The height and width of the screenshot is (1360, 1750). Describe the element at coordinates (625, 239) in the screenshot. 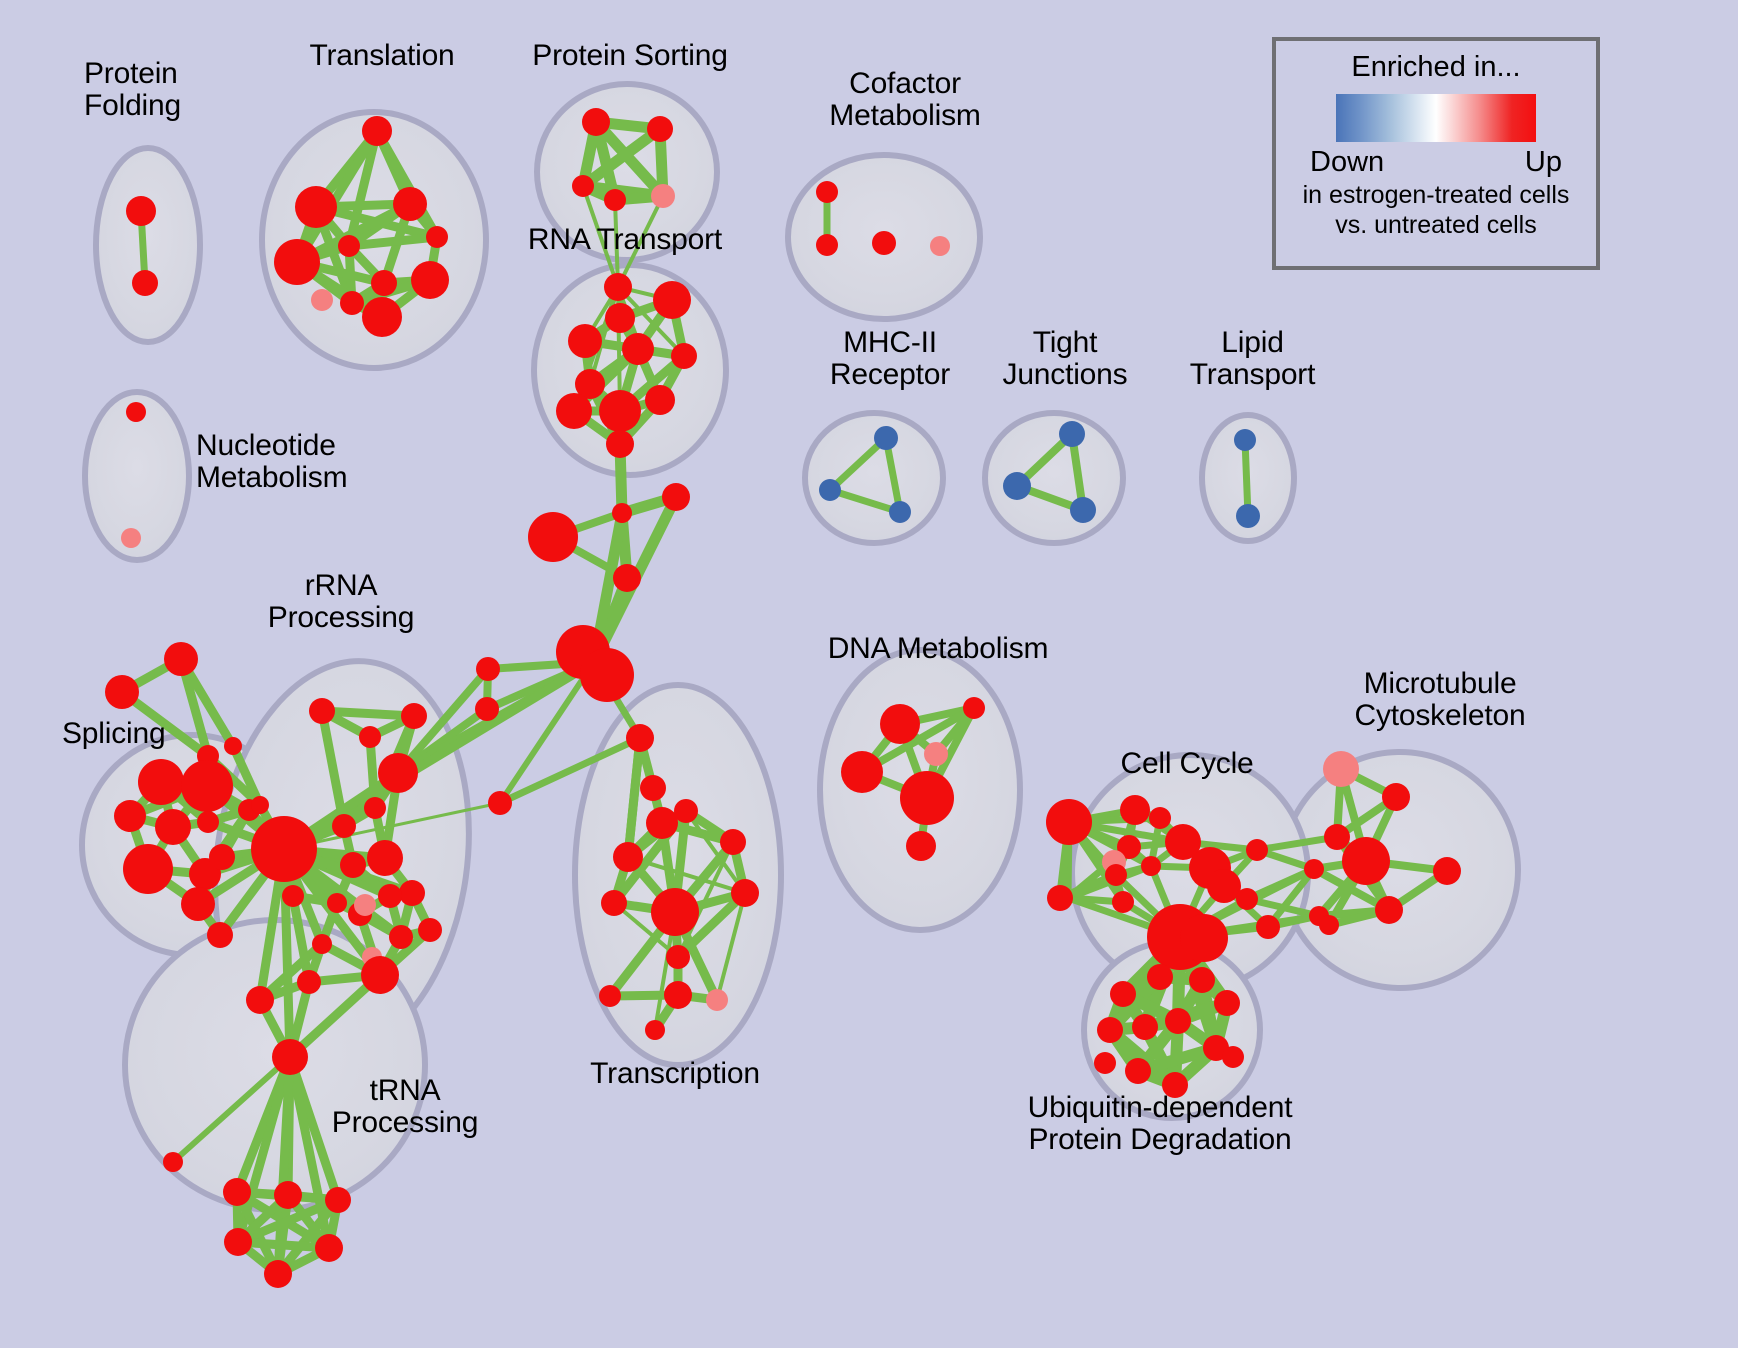

I see `cluster-label-rna-transport: RNA Transport` at that location.